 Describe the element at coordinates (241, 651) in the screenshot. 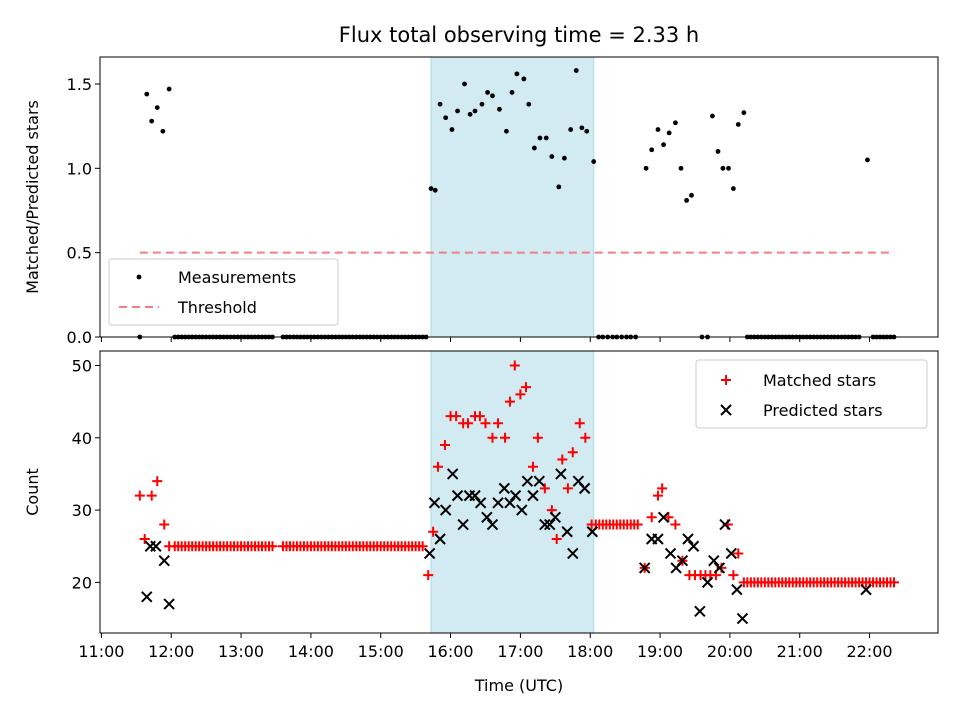

I see `x-tick-label: 13:00` at that location.